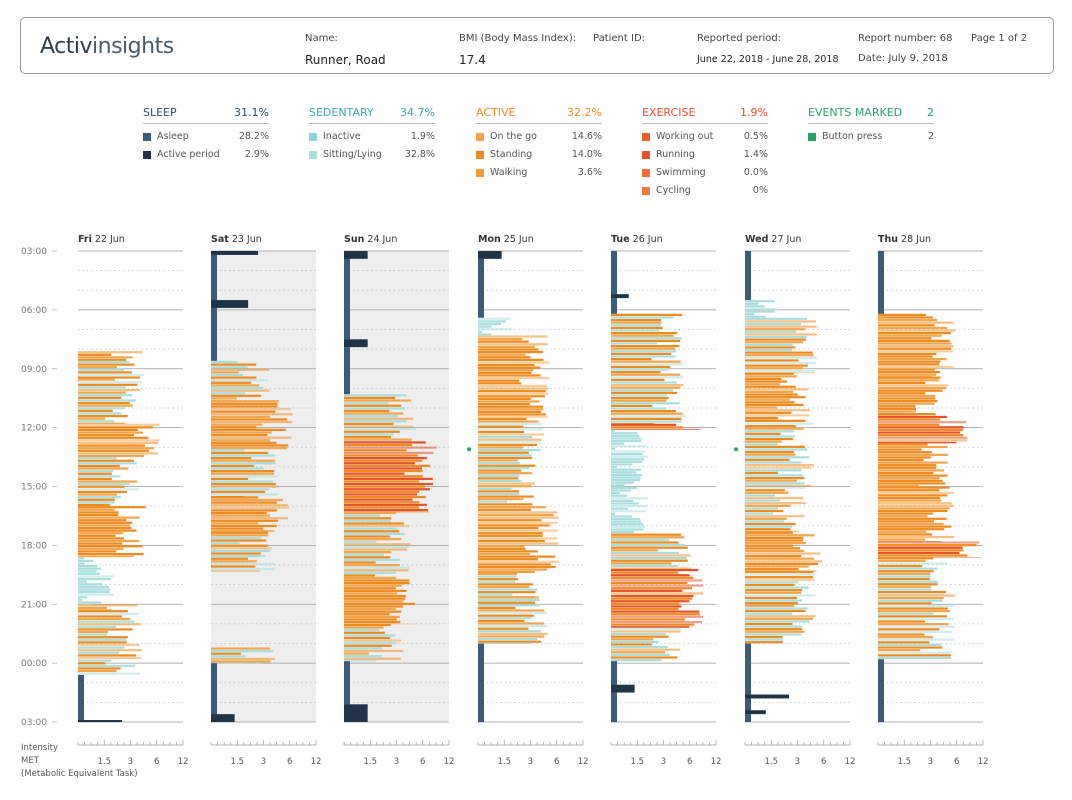 Image resolution: width=1072 pixels, height=800 pixels. What do you see at coordinates (313, 136) in the screenshot?
I see `legend-swatch` at bounding box center [313, 136].